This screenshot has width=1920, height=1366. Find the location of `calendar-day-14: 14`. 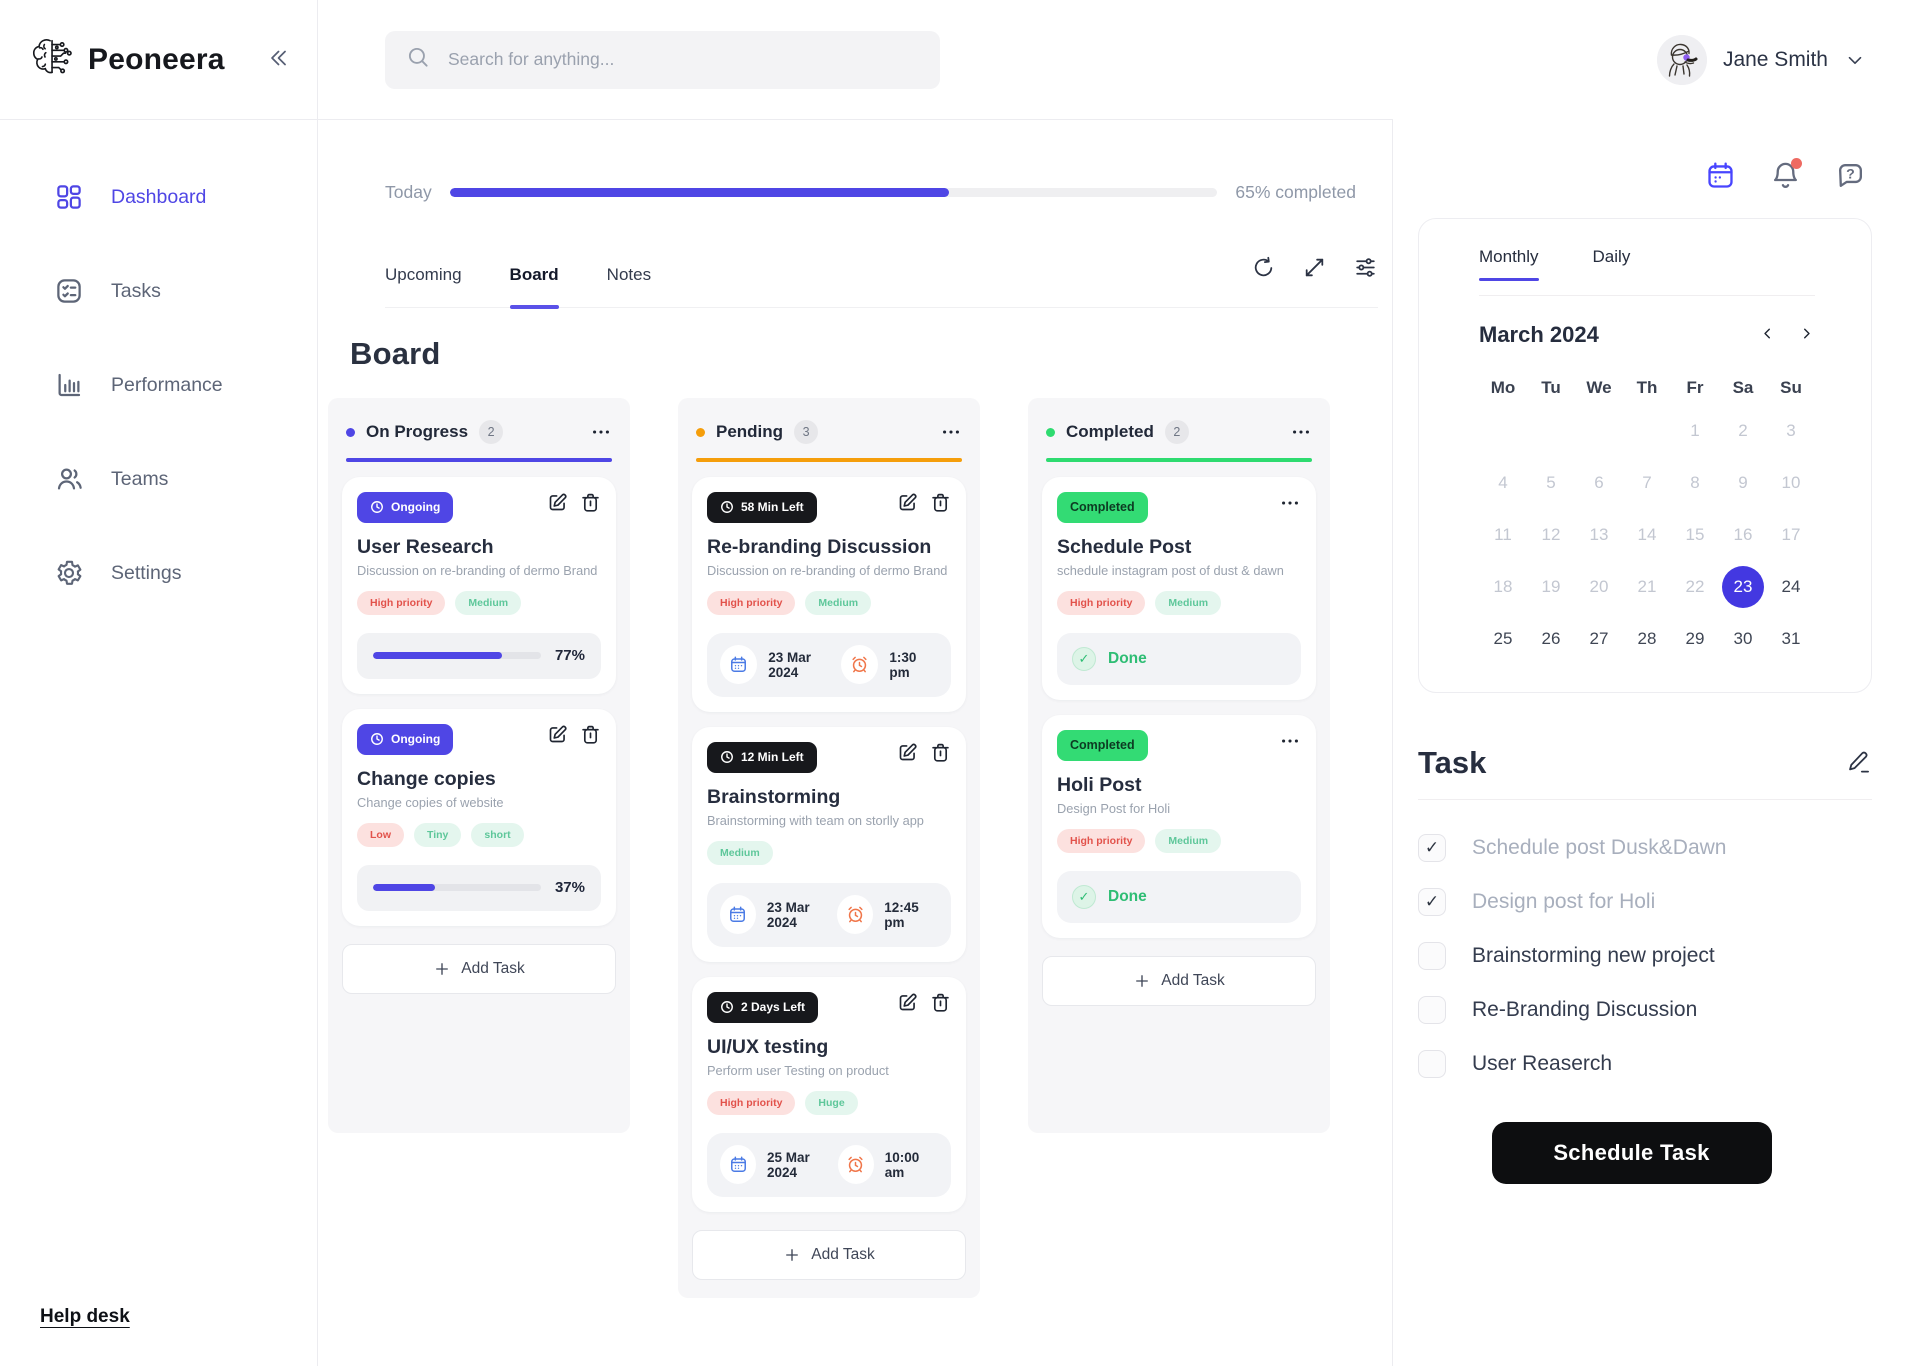

calendar-day-14: 14 is located at coordinates (1647, 535).